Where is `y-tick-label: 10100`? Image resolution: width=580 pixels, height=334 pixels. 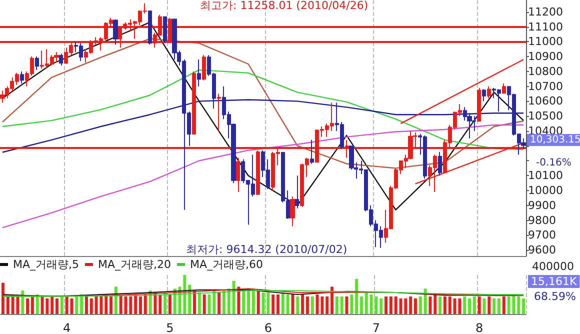 y-tick-label: 10100 is located at coordinates (545, 175).